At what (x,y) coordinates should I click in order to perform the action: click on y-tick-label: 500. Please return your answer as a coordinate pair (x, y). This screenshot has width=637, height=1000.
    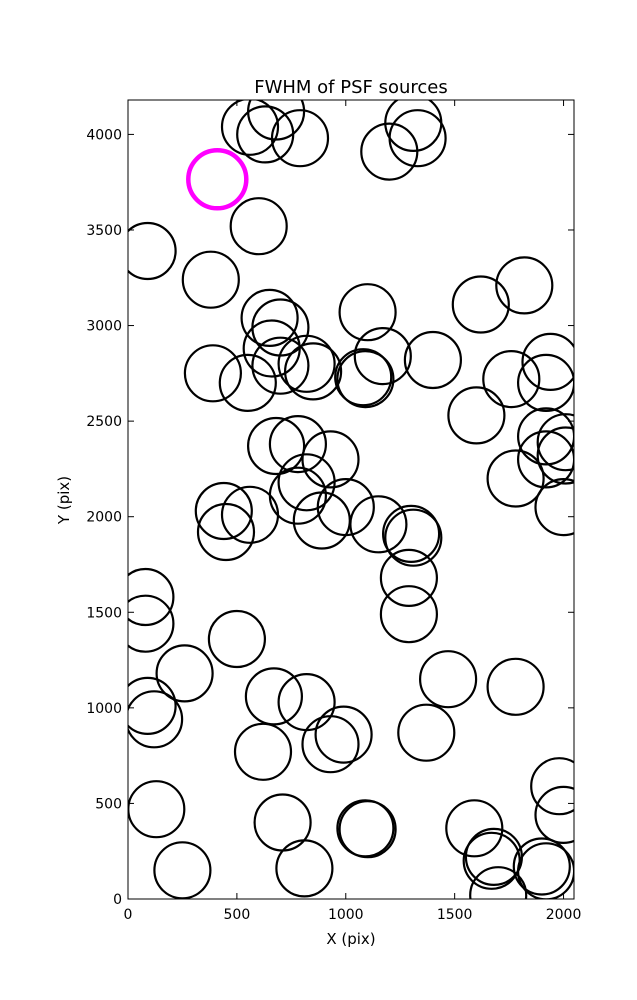
    Looking at the image, I should click on (108, 804).